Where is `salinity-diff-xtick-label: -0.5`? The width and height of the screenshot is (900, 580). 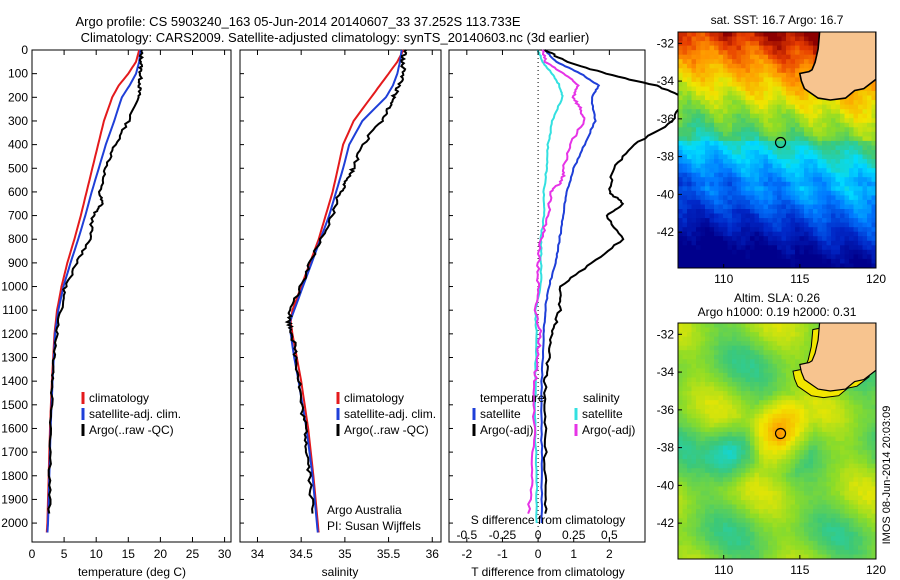 salinity-diff-xtick-label: -0.5 is located at coordinates (466, 535).